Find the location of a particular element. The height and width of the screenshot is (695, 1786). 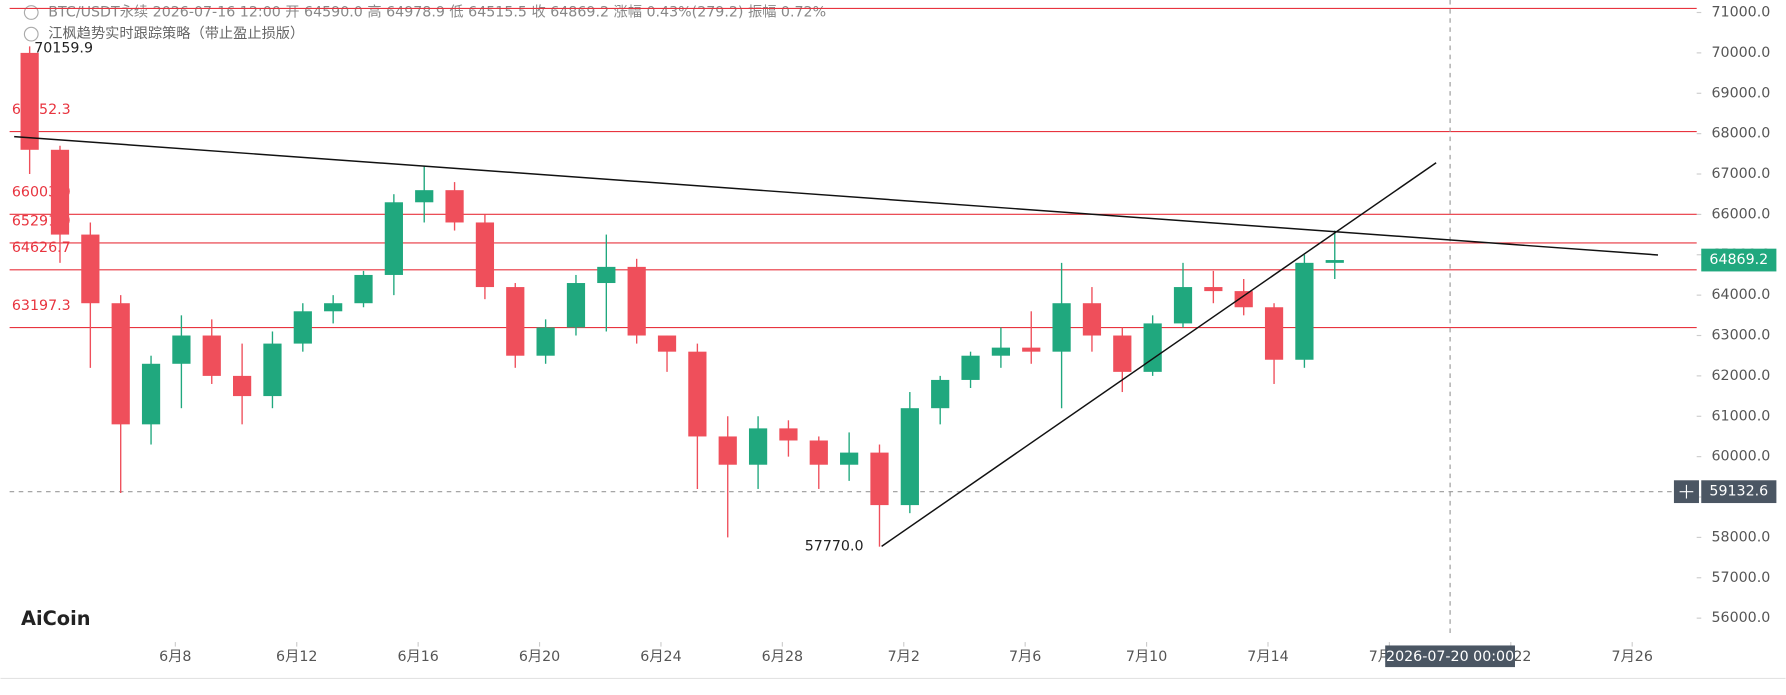

x-tick-label: 6月16 is located at coordinates (417, 657).